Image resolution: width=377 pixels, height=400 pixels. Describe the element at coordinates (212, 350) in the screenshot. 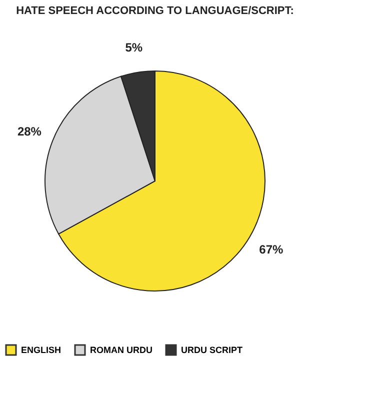

I see `legend-label: URDU SCRIPT` at that location.